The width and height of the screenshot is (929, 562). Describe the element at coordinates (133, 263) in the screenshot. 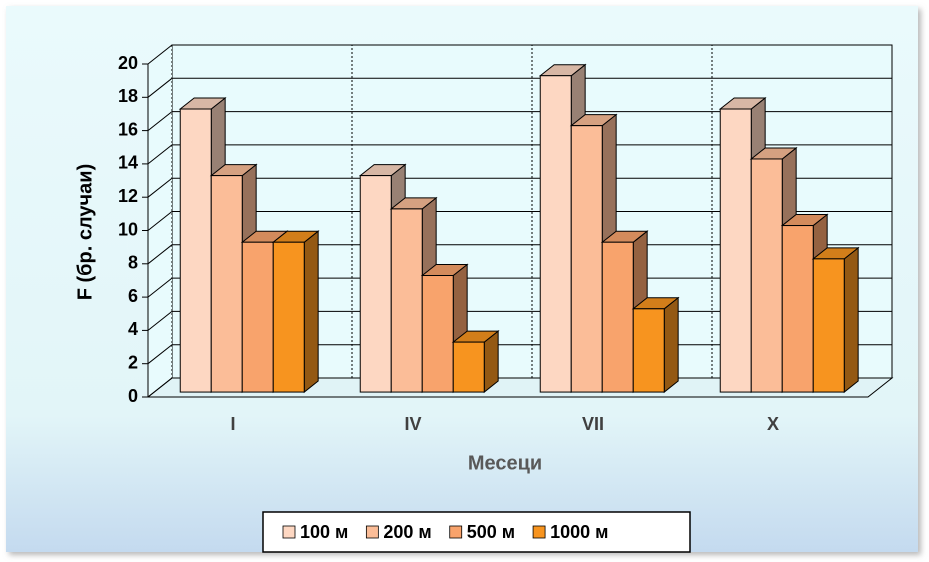

I see `y-tick-label: 8` at that location.